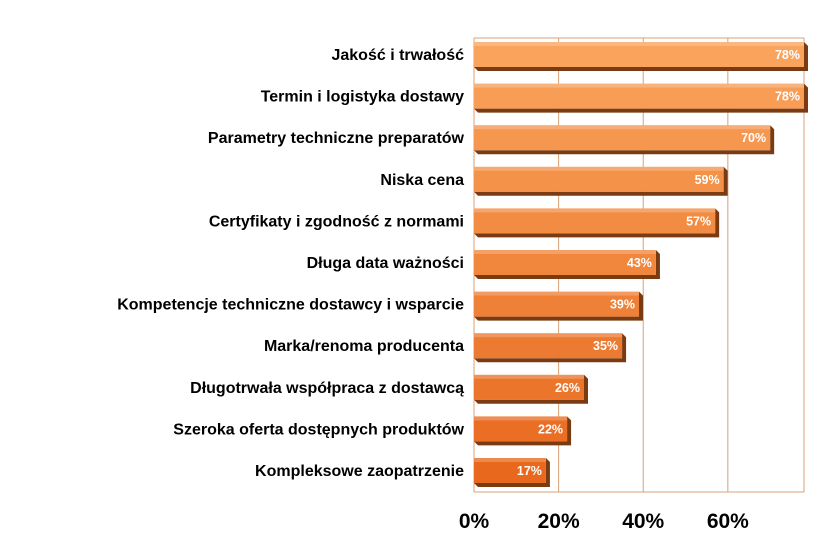 This screenshot has width=840, height=560. What do you see at coordinates (397, 55) in the screenshot?
I see `category-label-1: Jakość i trwałość` at bounding box center [397, 55].